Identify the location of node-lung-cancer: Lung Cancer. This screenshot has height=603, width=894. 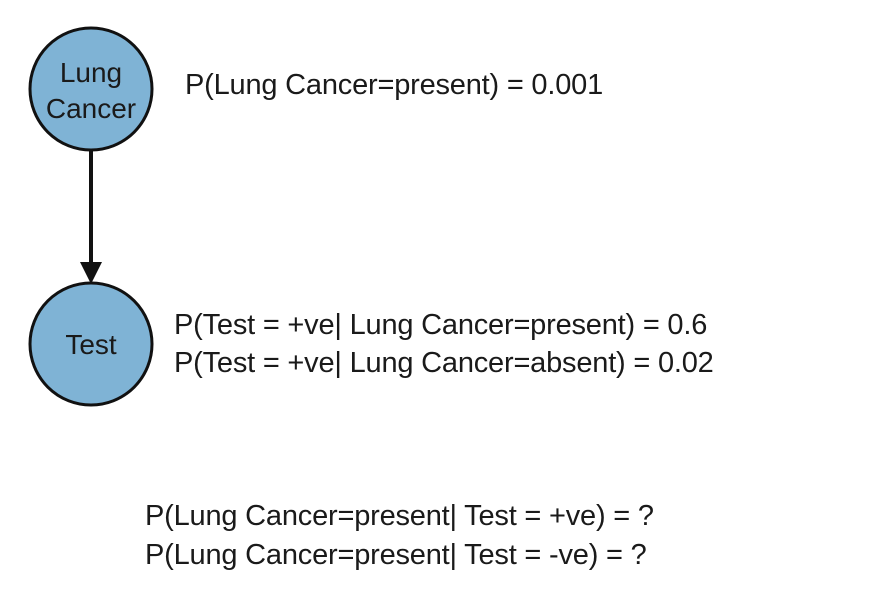
(91, 89).